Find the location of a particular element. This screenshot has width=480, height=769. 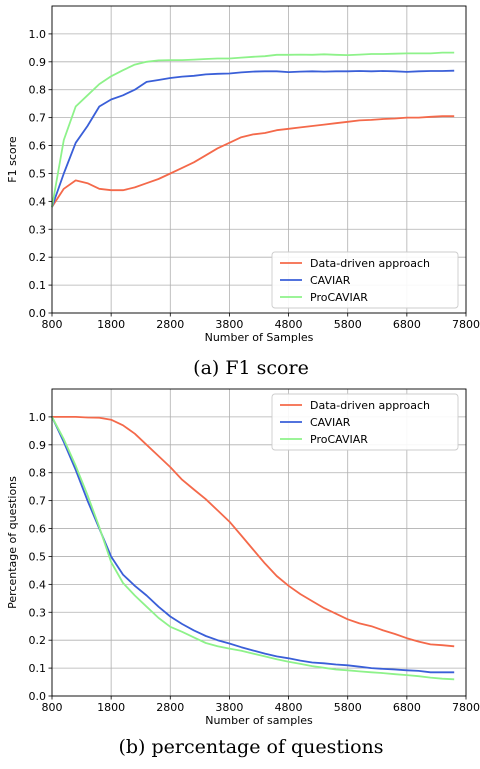

series-line-data-driven-approach is located at coordinates (253, 161).